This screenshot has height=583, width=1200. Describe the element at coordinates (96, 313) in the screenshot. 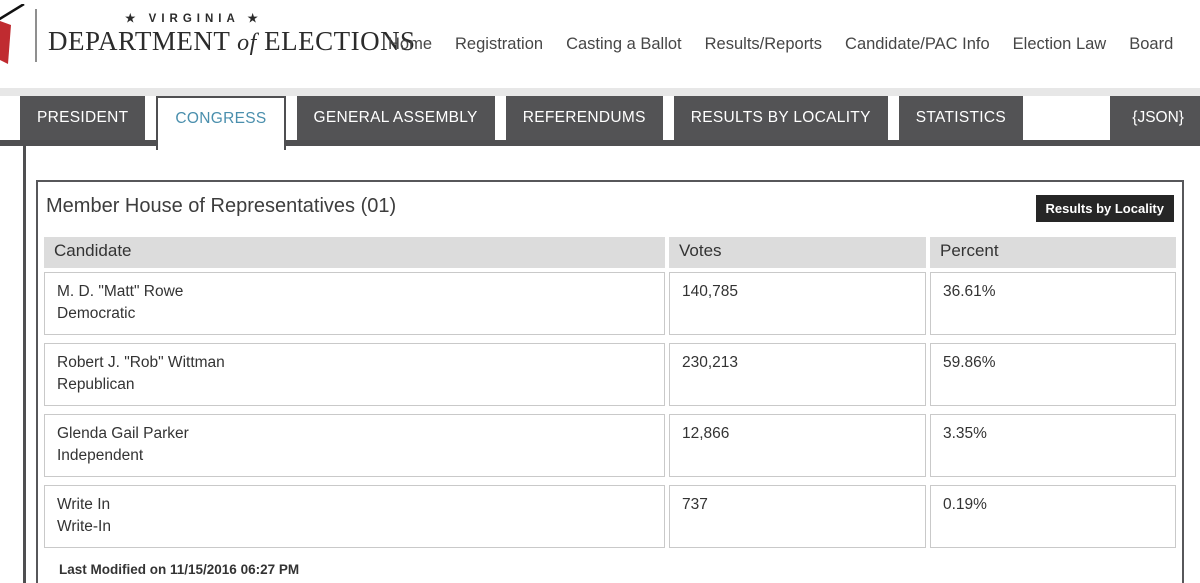

I see `candidate-party: Democratic` at that location.